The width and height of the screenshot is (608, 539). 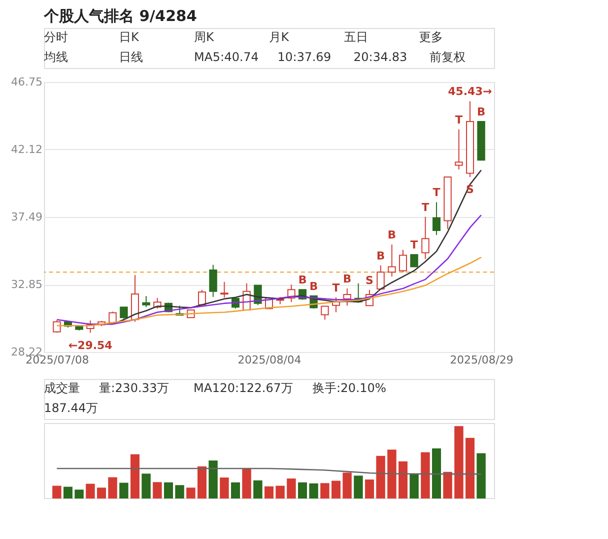 What do you see at coordinates (120, 16) in the screenshot?
I see `chart-title: 个股人气排名 9/4284` at bounding box center [120, 16].